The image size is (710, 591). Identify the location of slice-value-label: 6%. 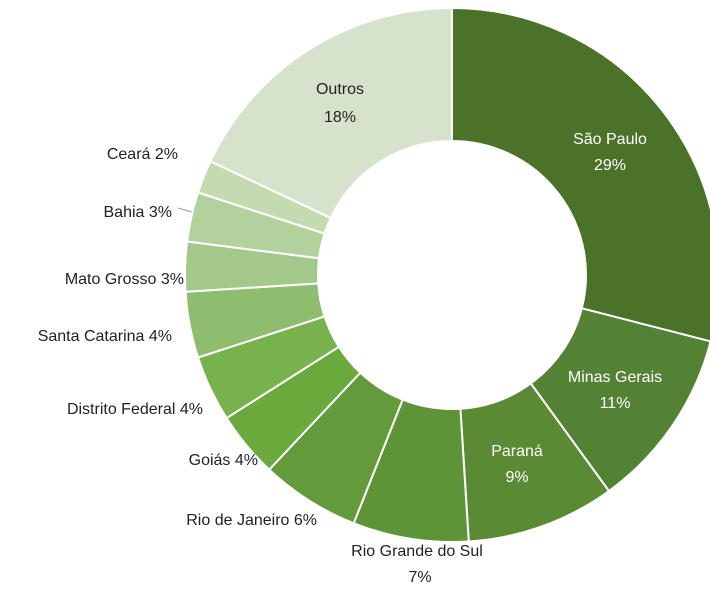
(305, 520).